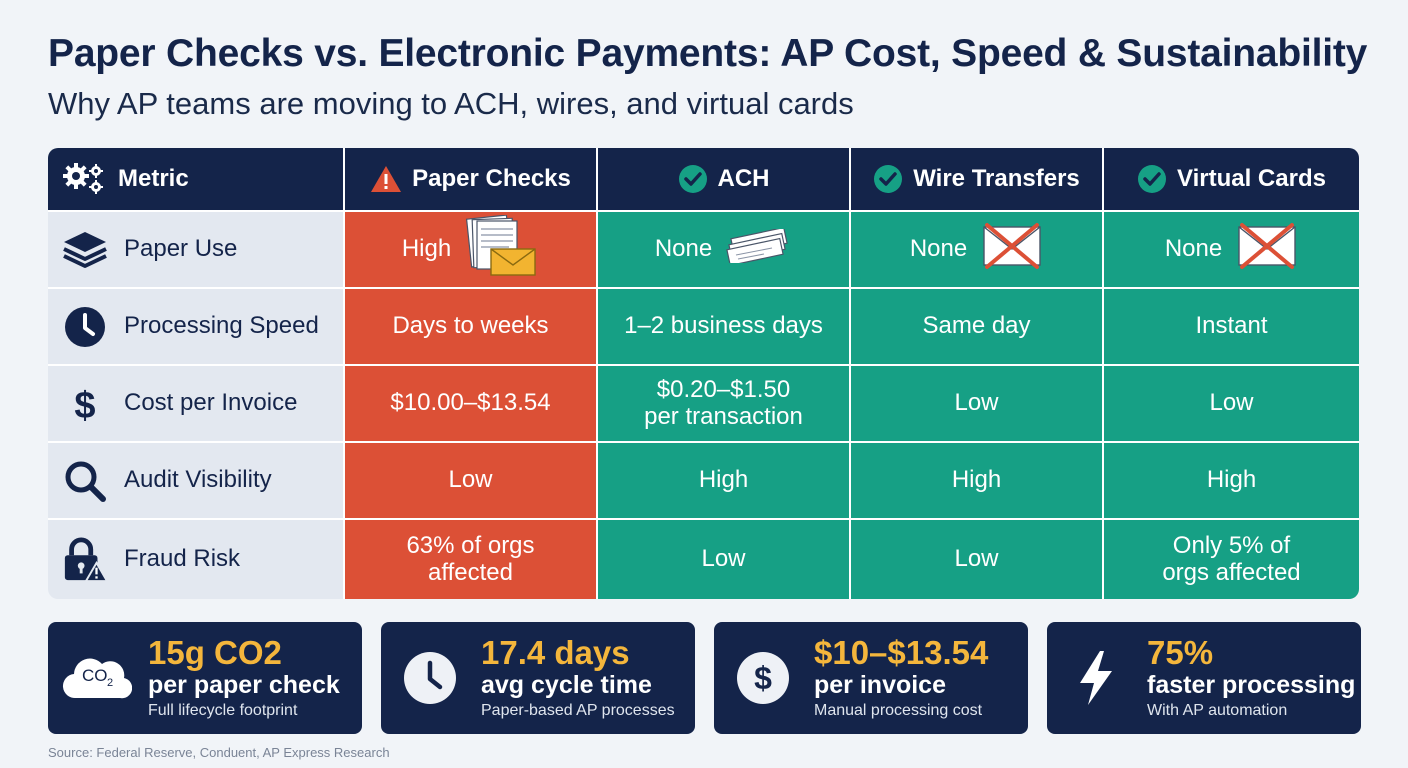  I want to click on header-wire-transfers: Wire Transfers, so click(977, 180).